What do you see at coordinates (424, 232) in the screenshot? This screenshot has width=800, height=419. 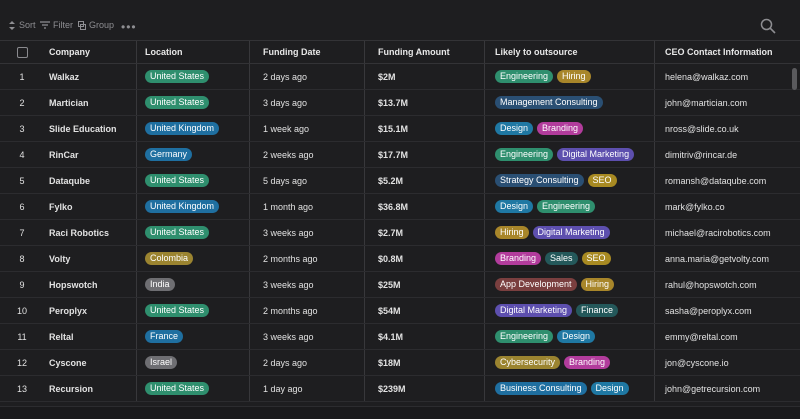 I see `funding-amount-cell: $2.7M` at bounding box center [424, 232].